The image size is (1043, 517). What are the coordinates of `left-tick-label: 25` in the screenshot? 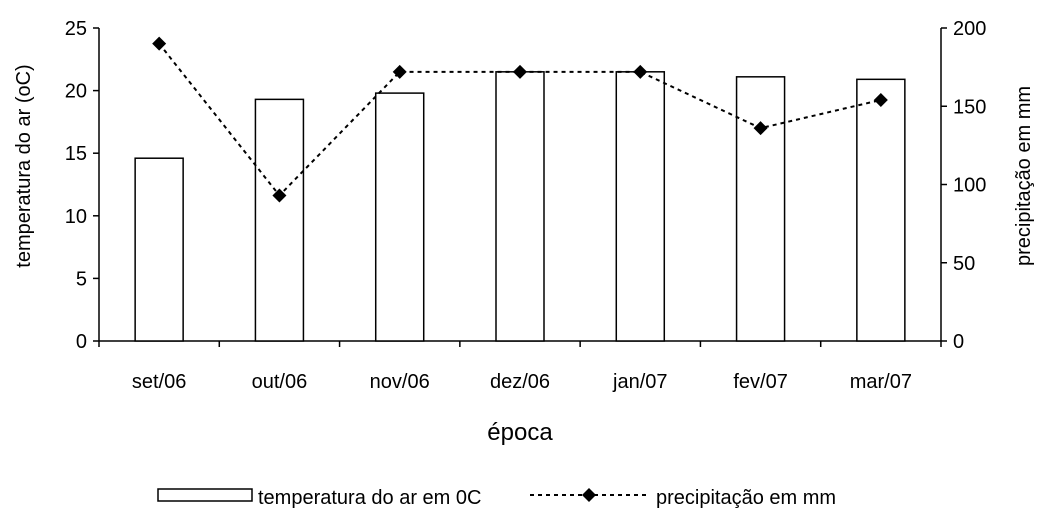 It's located at (76, 29).